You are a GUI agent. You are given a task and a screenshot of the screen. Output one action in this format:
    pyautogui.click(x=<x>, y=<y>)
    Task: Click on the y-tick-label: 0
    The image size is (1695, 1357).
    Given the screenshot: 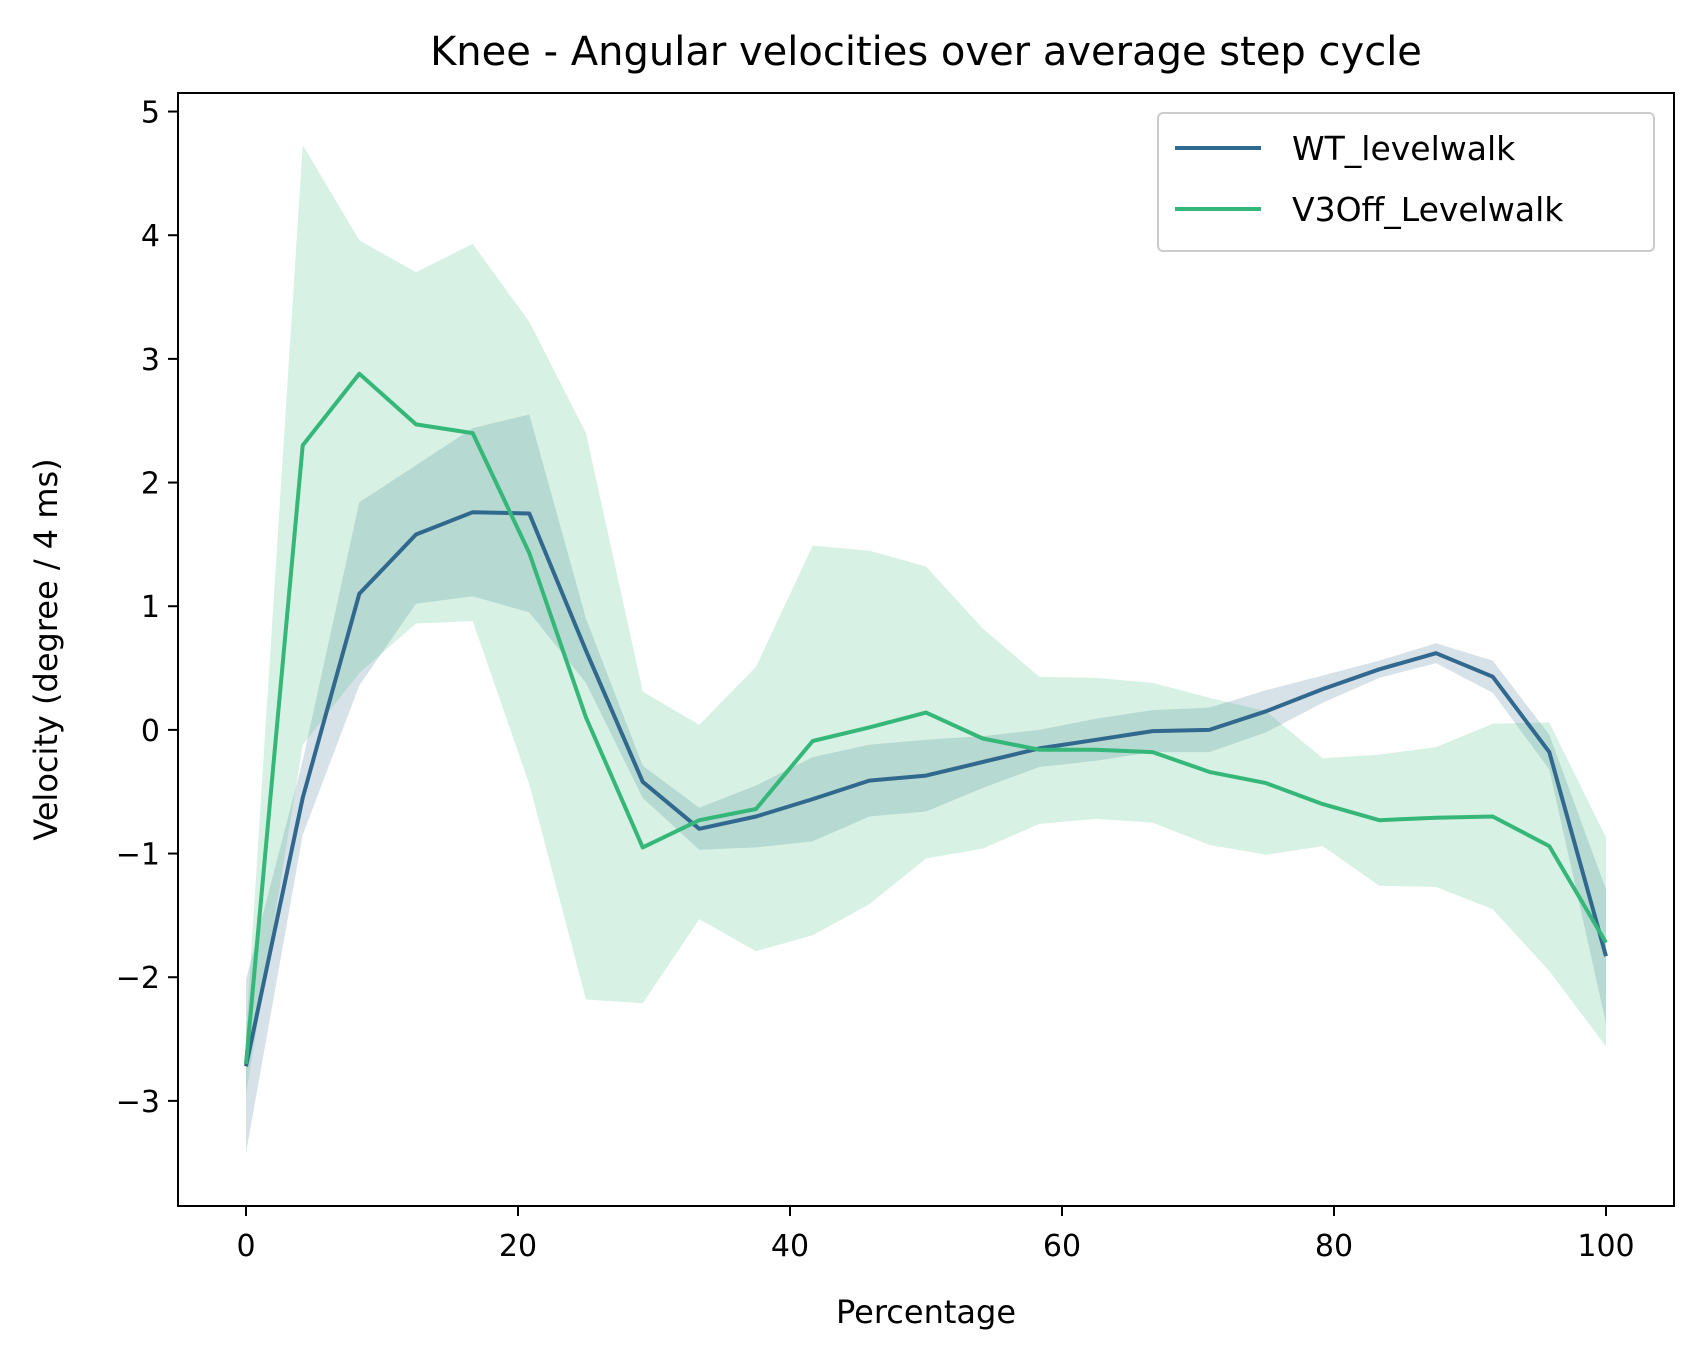 What is the action you would take?
    pyautogui.click(x=150, y=731)
    